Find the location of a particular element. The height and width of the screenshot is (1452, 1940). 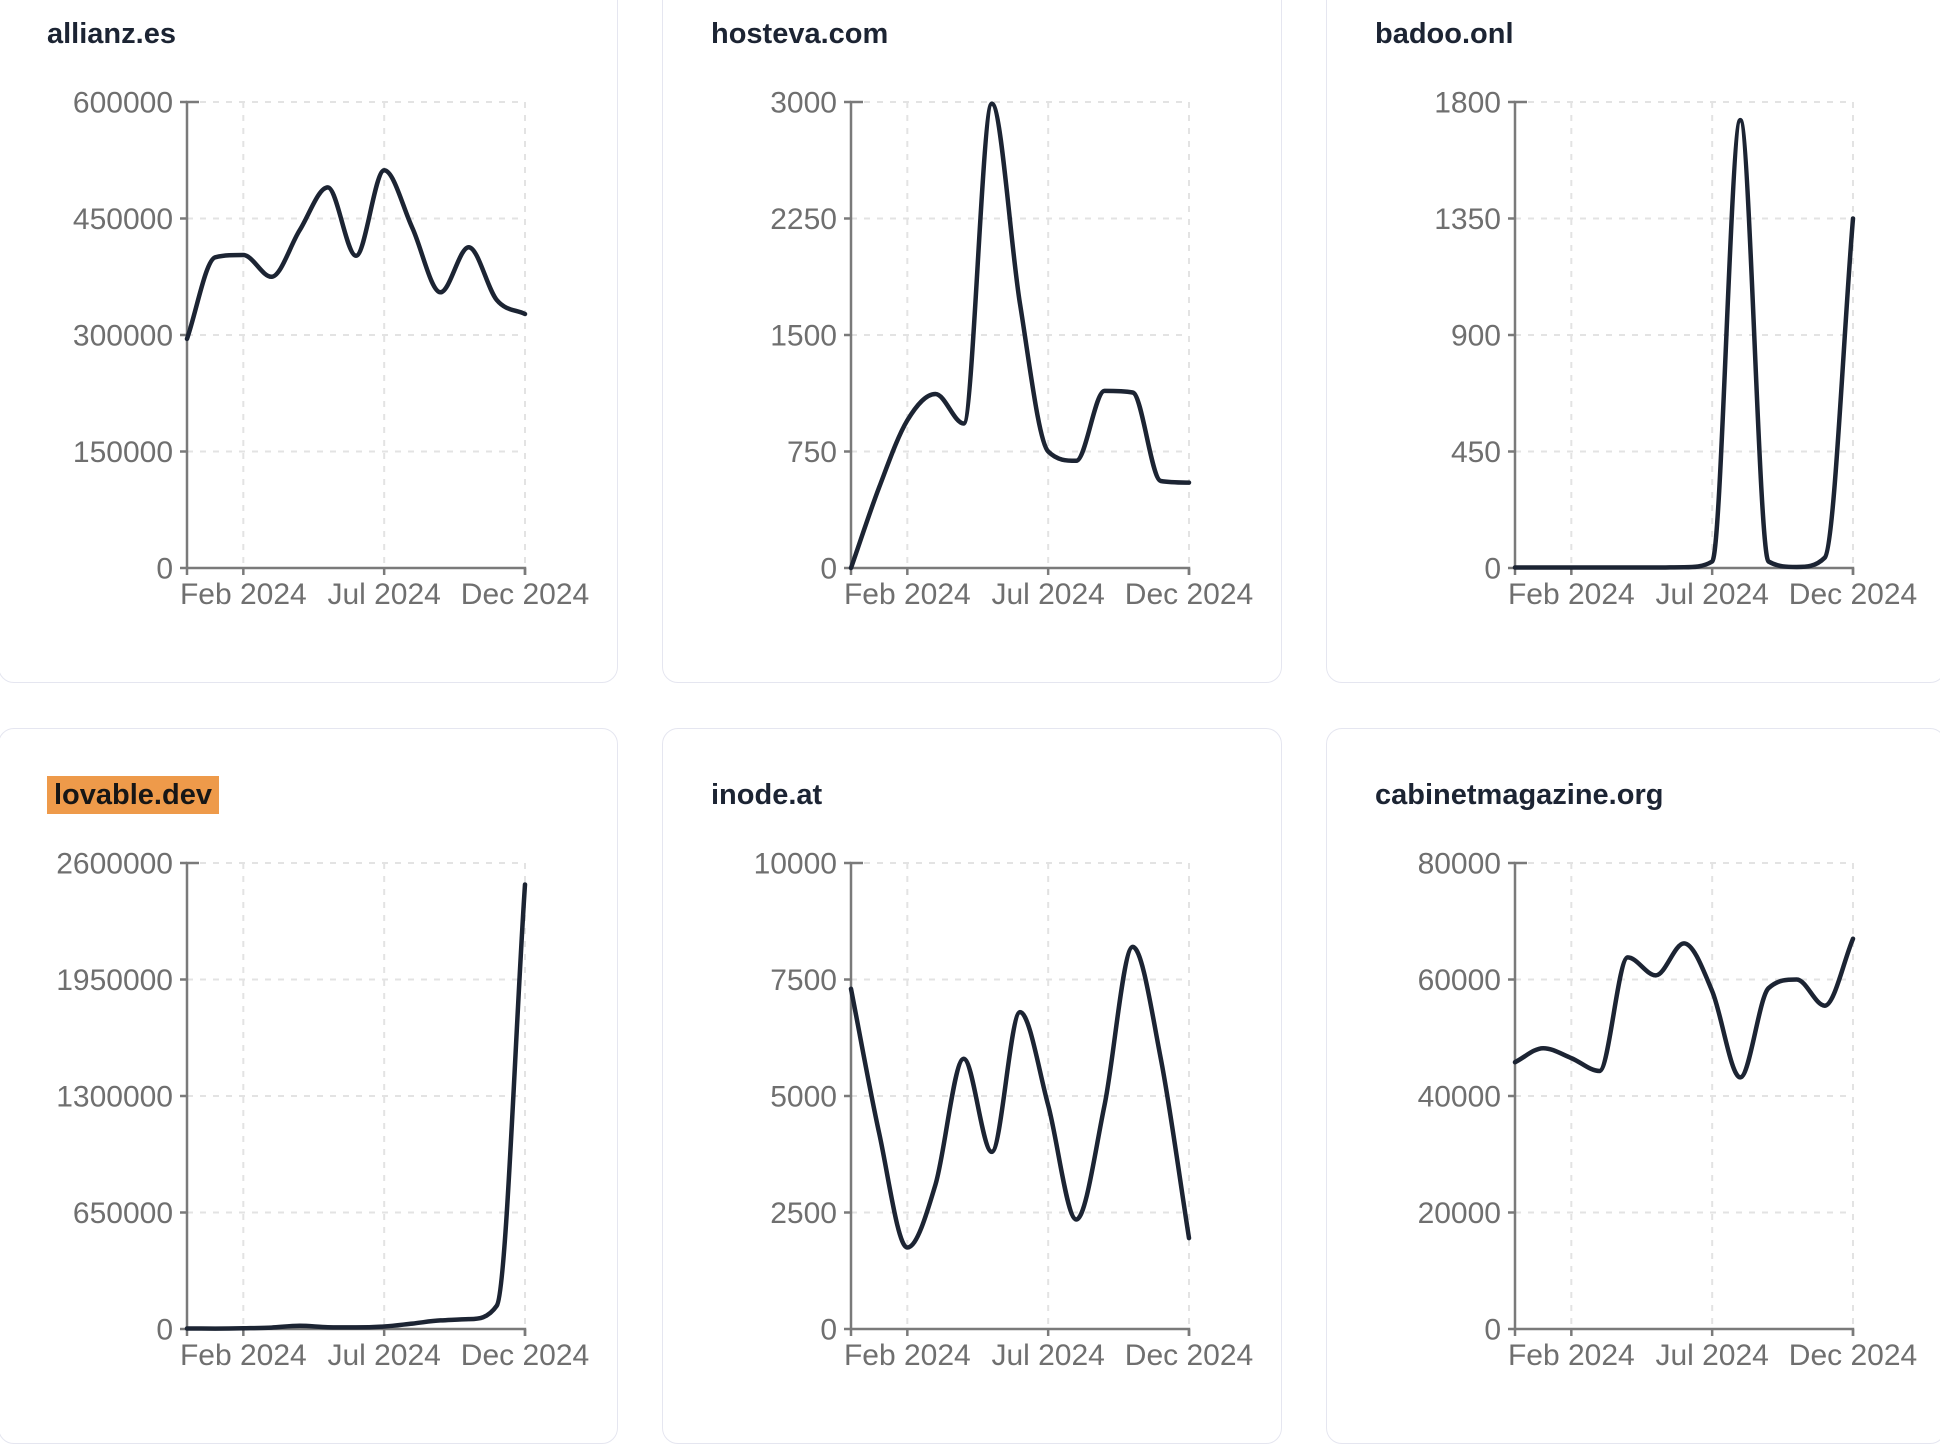

domain-label: inode.at is located at coordinates (767, 795).